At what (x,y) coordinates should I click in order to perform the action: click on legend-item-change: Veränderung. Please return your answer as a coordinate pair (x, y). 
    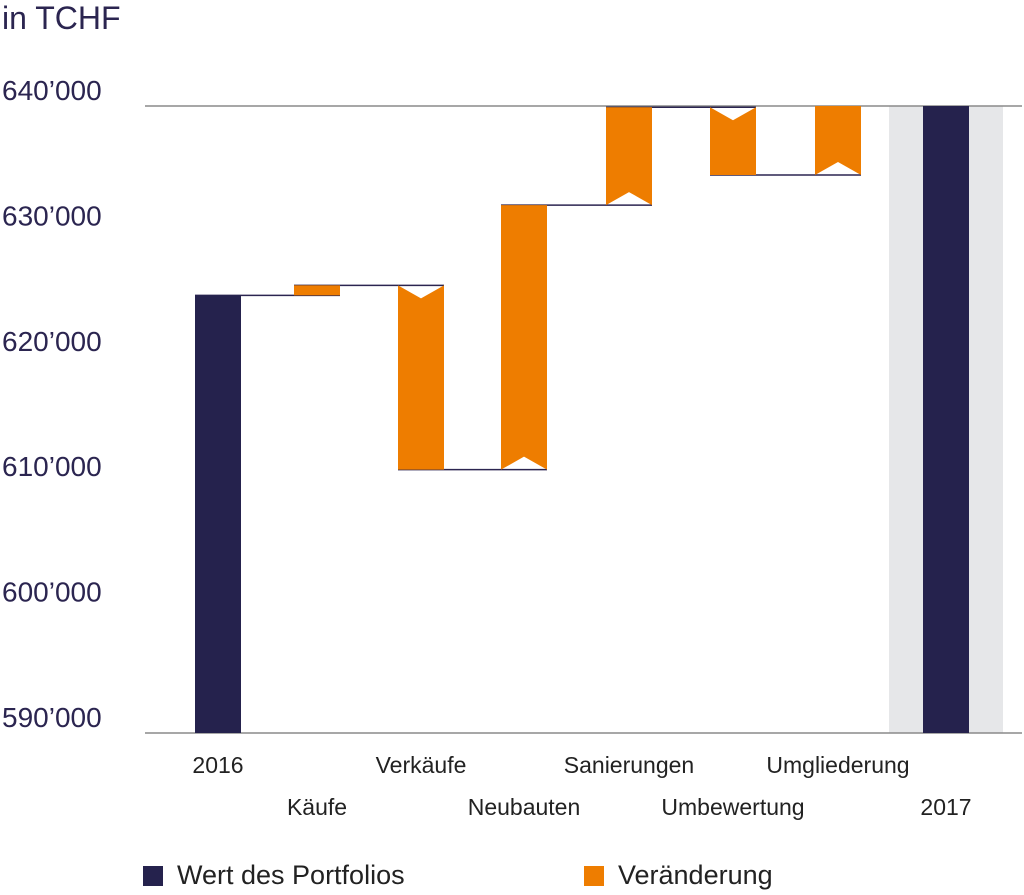
    Looking at the image, I should click on (678, 875).